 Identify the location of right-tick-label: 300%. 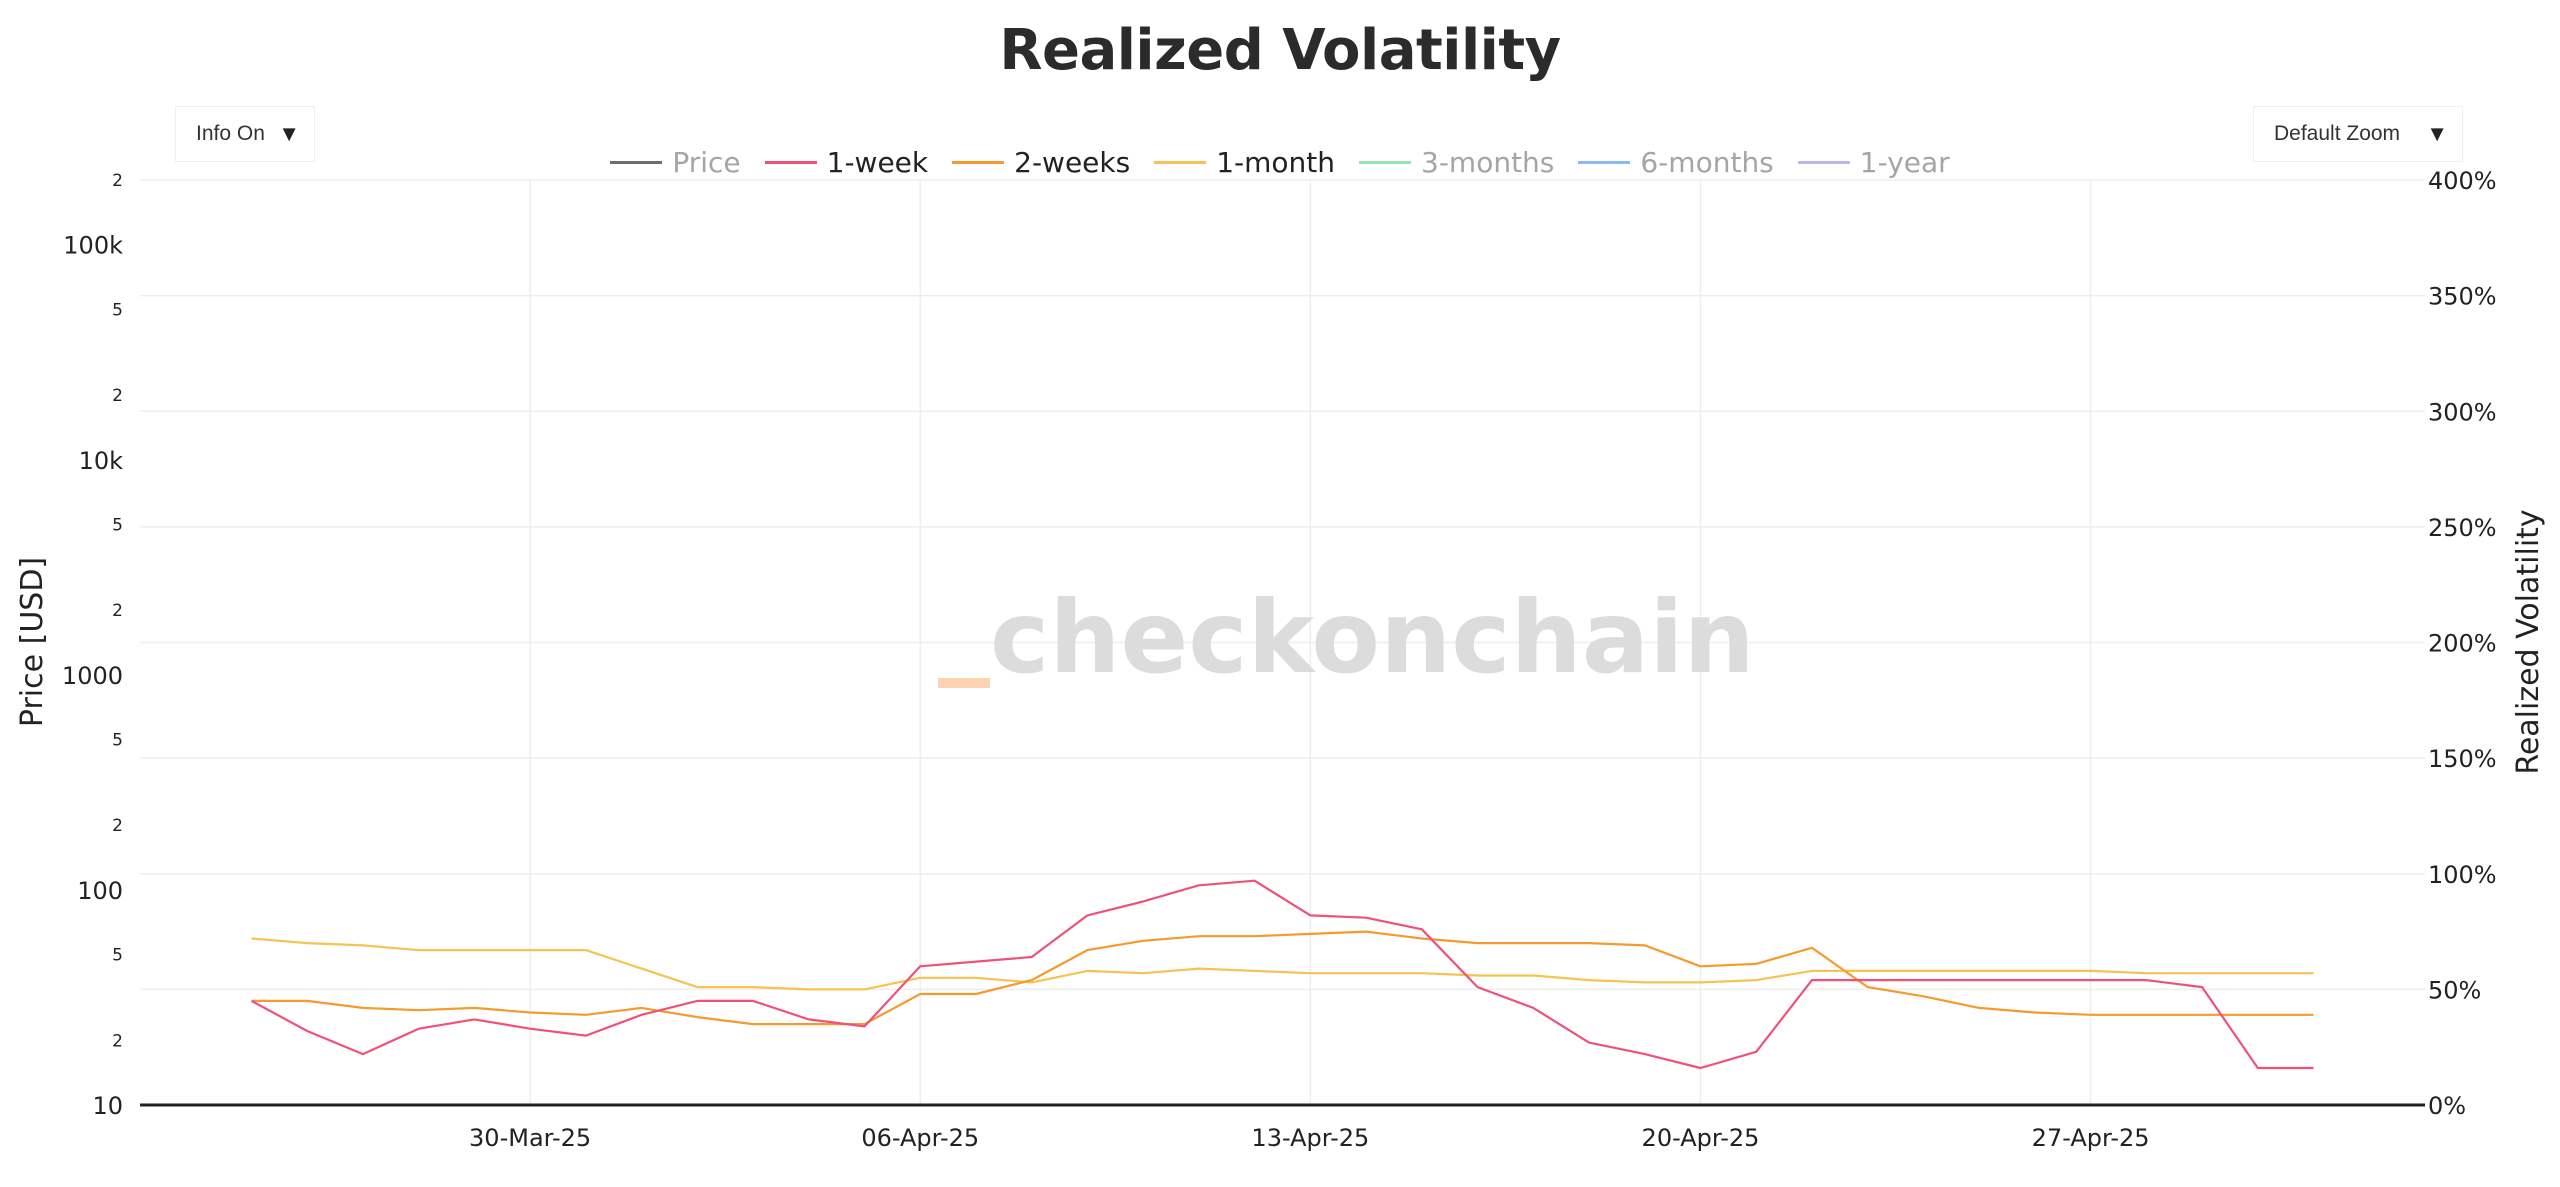
(2462, 412).